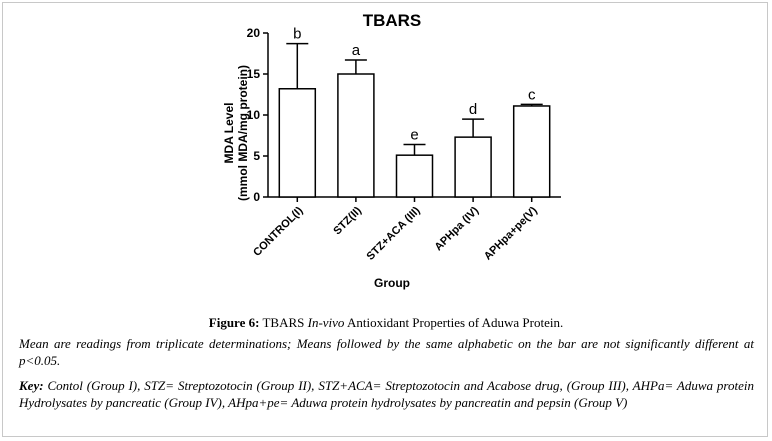  I want to click on y-tick-label: 10, so click(254, 115).